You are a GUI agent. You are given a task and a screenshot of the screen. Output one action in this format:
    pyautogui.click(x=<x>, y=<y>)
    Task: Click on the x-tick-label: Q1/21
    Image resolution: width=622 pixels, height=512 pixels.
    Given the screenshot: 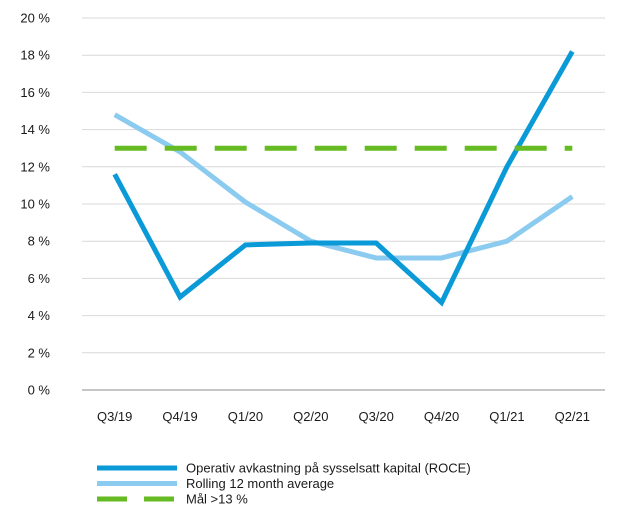 What is the action you would take?
    pyautogui.click(x=506, y=416)
    